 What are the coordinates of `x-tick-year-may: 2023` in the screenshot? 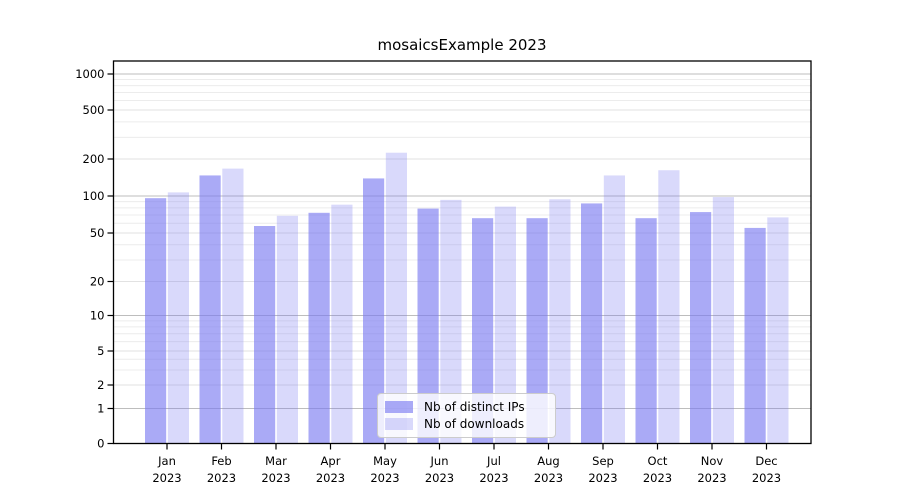 It's located at (384, 478).